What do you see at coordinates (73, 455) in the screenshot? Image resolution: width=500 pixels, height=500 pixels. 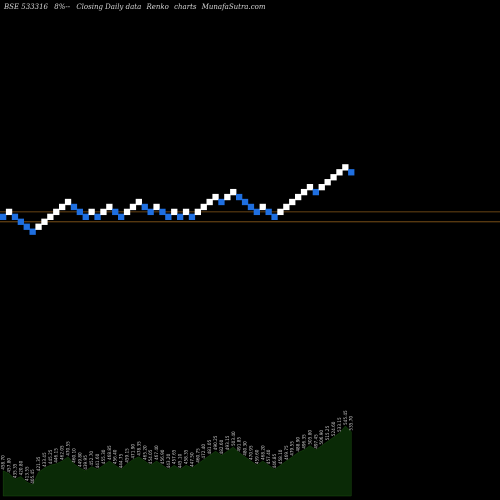 I see `volume-label: 460.10` at bounding box center [73, 455].